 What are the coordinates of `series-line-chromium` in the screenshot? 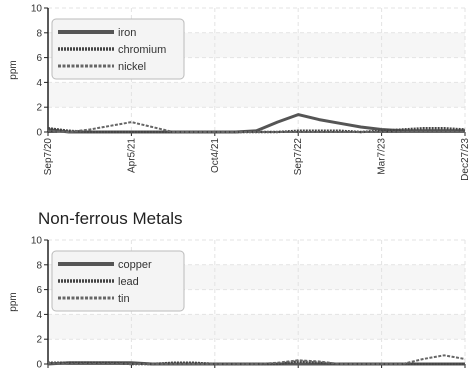 It's located at (256, 130).